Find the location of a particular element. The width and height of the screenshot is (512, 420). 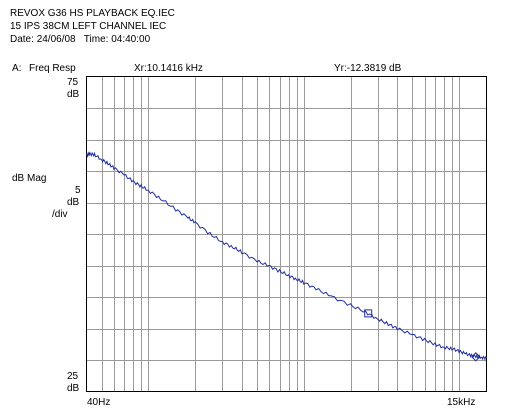

trace-name: Freq Resp is located at coordinates (52, 68).